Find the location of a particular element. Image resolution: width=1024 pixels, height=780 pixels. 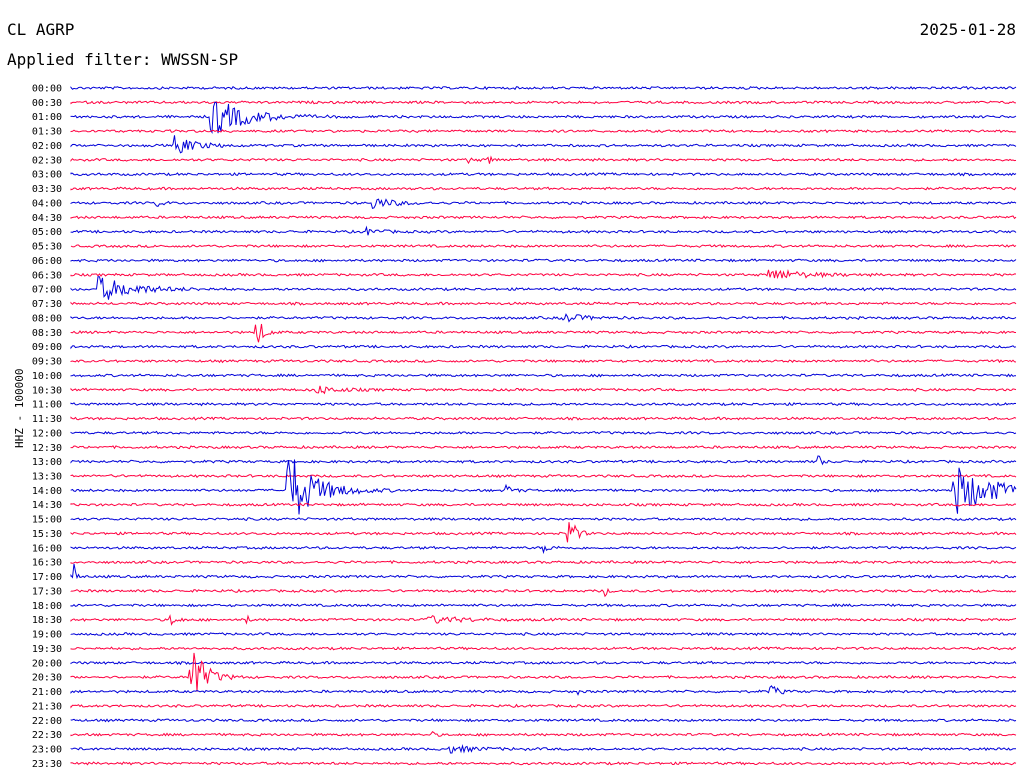

tick-label: 22:00 is located at coordinates (47, 721).